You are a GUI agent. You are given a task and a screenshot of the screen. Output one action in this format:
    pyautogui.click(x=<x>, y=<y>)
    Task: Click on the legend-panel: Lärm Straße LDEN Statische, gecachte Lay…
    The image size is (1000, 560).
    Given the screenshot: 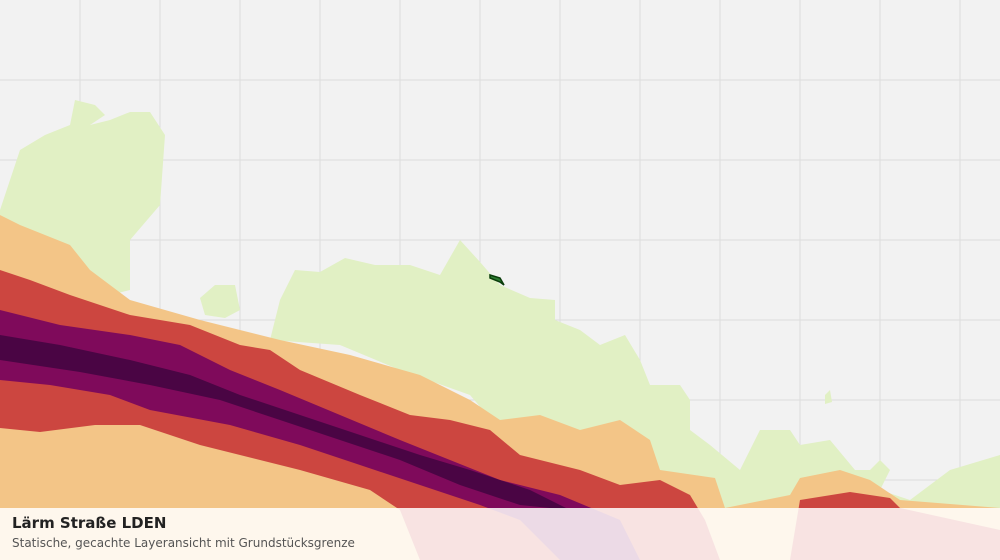 What is the action you would take?
    pyautogui.click(x=500, y=534)
    